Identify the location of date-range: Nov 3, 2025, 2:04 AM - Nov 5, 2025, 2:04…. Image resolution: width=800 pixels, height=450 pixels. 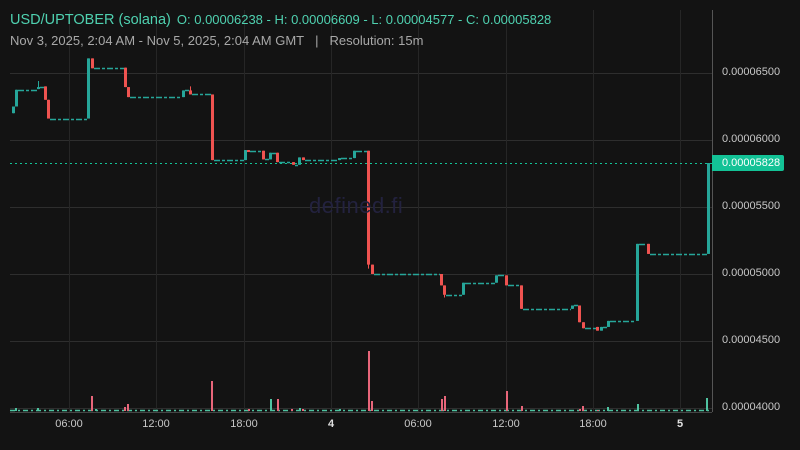
(157, 40).